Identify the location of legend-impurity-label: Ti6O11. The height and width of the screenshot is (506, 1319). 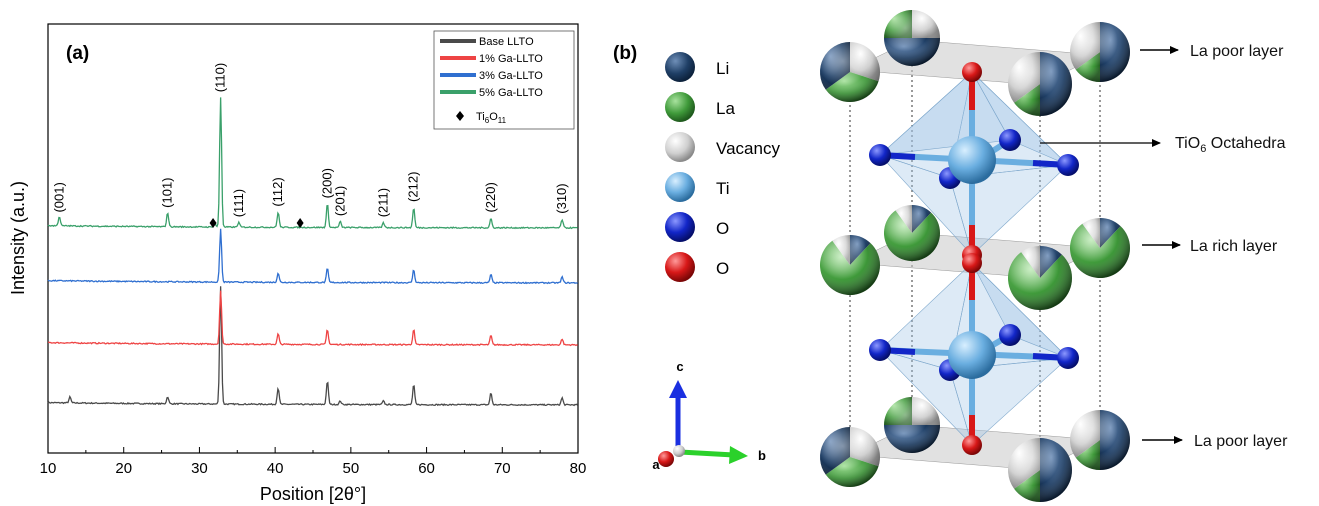
(491, 118).